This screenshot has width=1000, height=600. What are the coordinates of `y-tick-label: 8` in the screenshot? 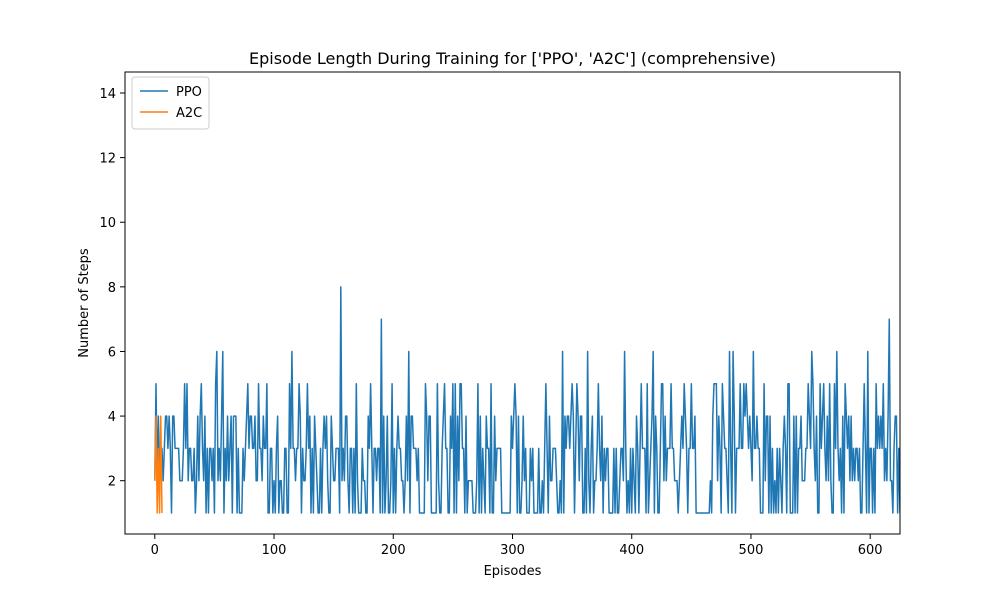 It's located at (112, 288).